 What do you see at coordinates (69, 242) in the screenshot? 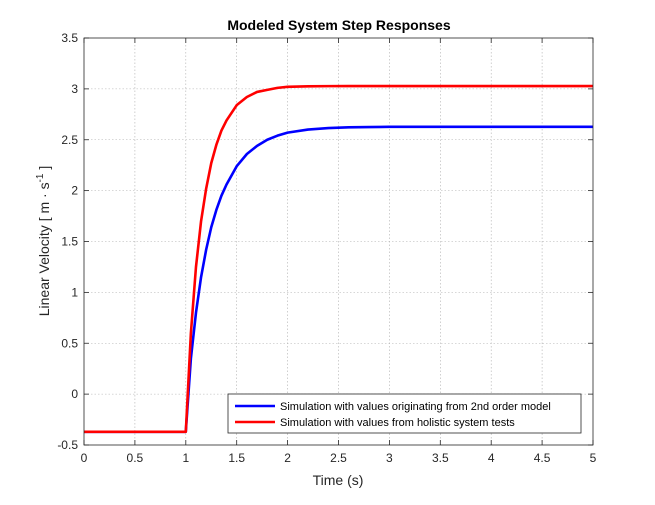
I see `y-tick-label: 1.5` at bounding box center [69, 242].